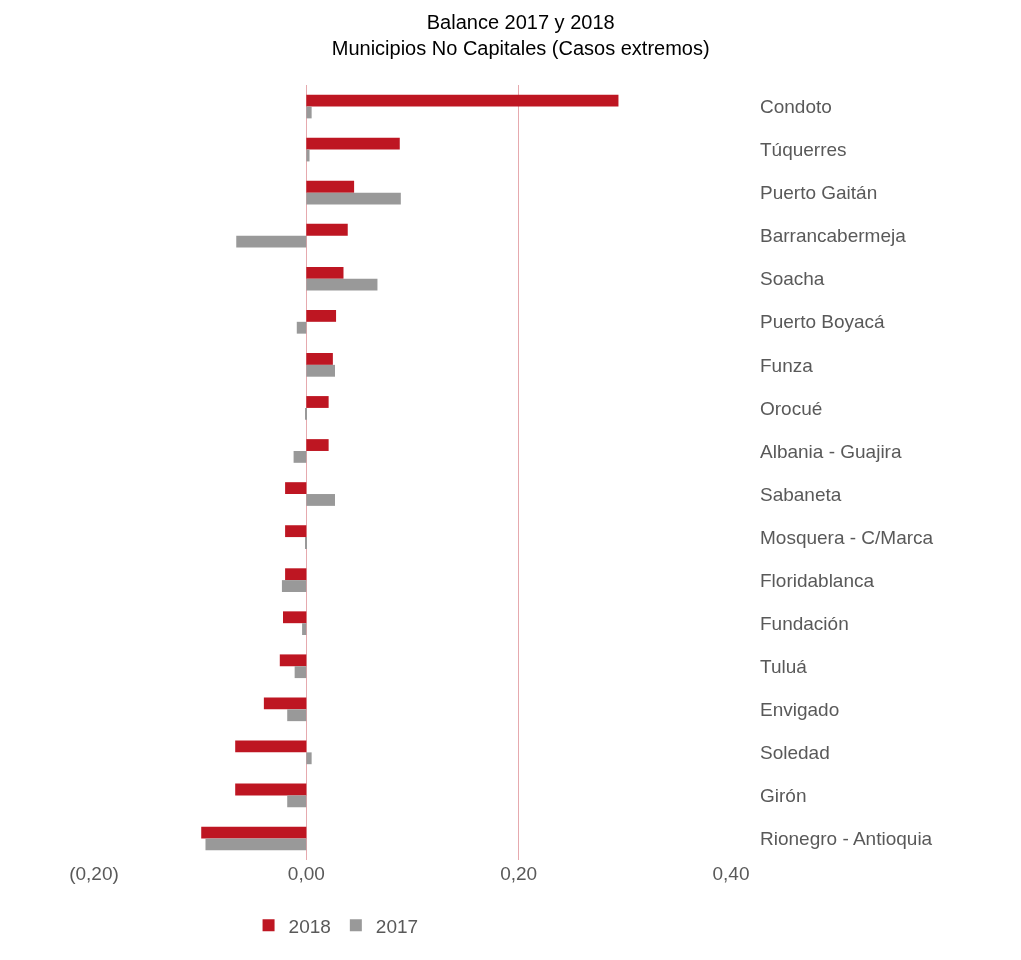  Describe the element at coordinates (309, 926) in the screenshot. I see `legend-label: 2018` at that location.